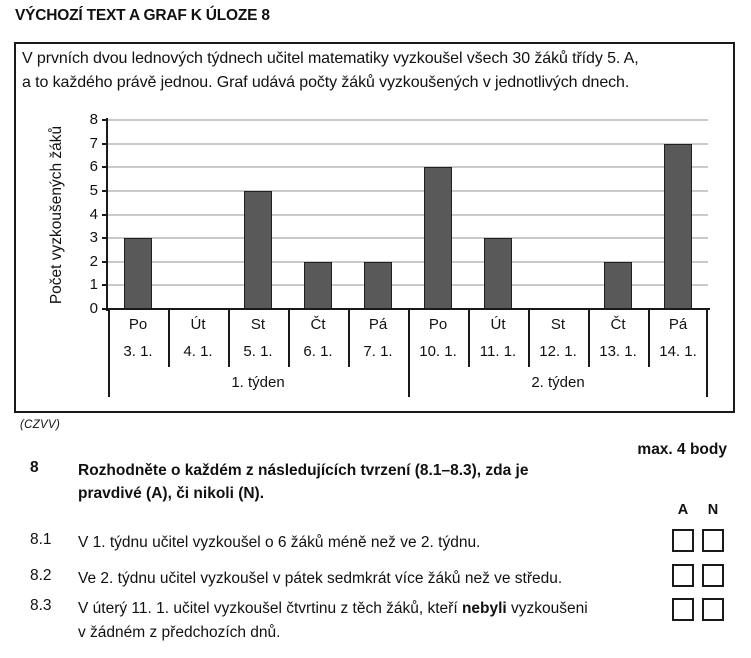 The height and width of the screenshot is (658, 751). What do you see at coordinates (618, 351) in the screenshot?
I see `date-label: 13. 1.` at bounding box center [618, 351].